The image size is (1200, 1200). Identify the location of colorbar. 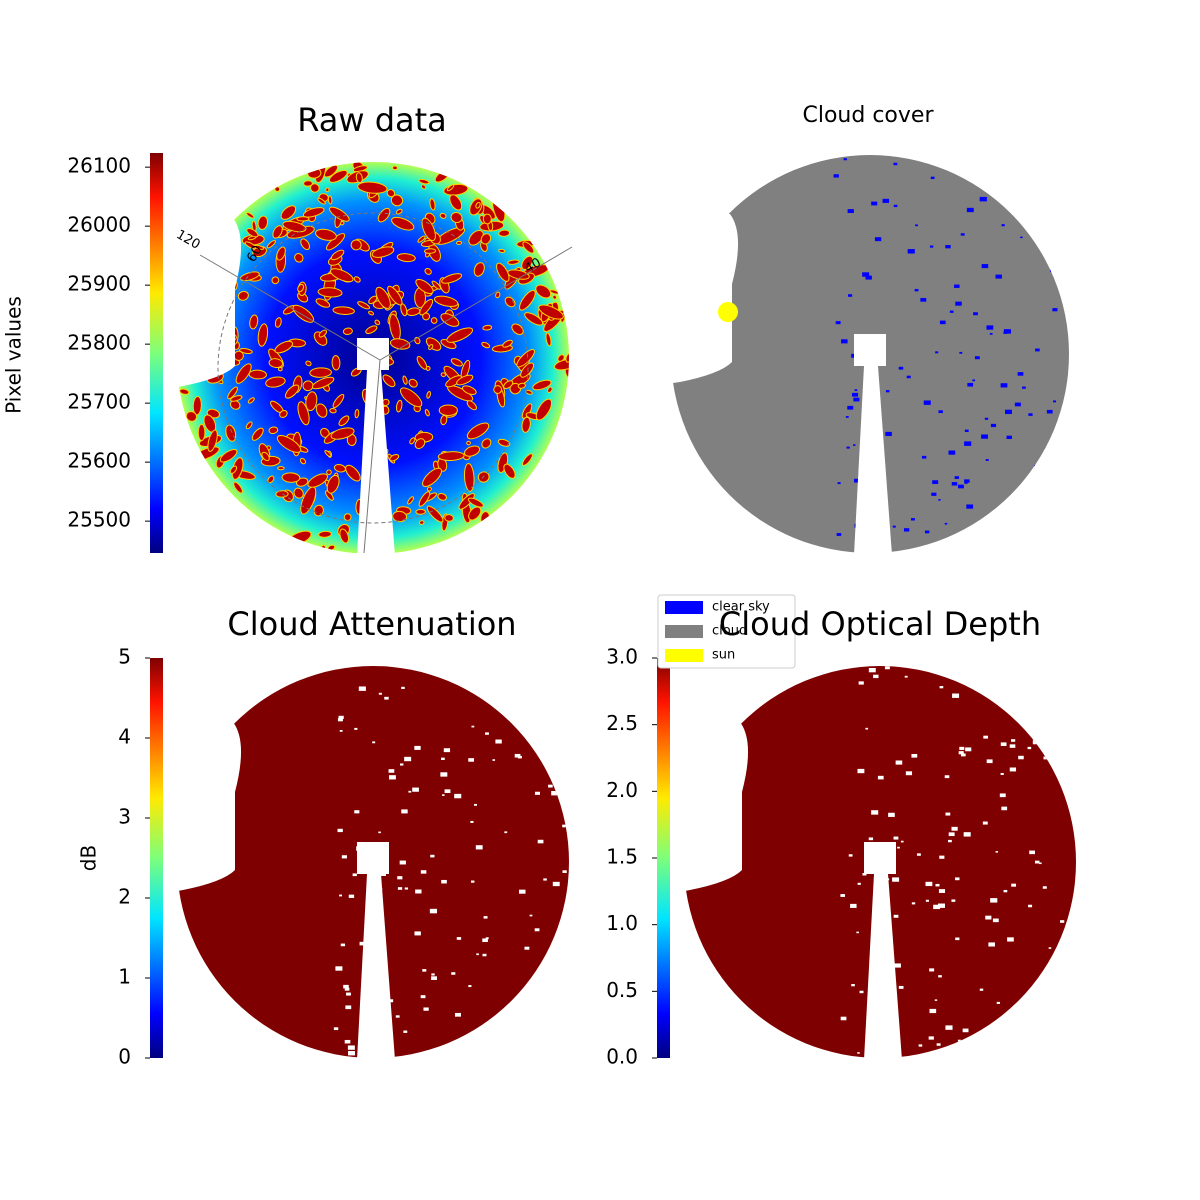
(156, 858).